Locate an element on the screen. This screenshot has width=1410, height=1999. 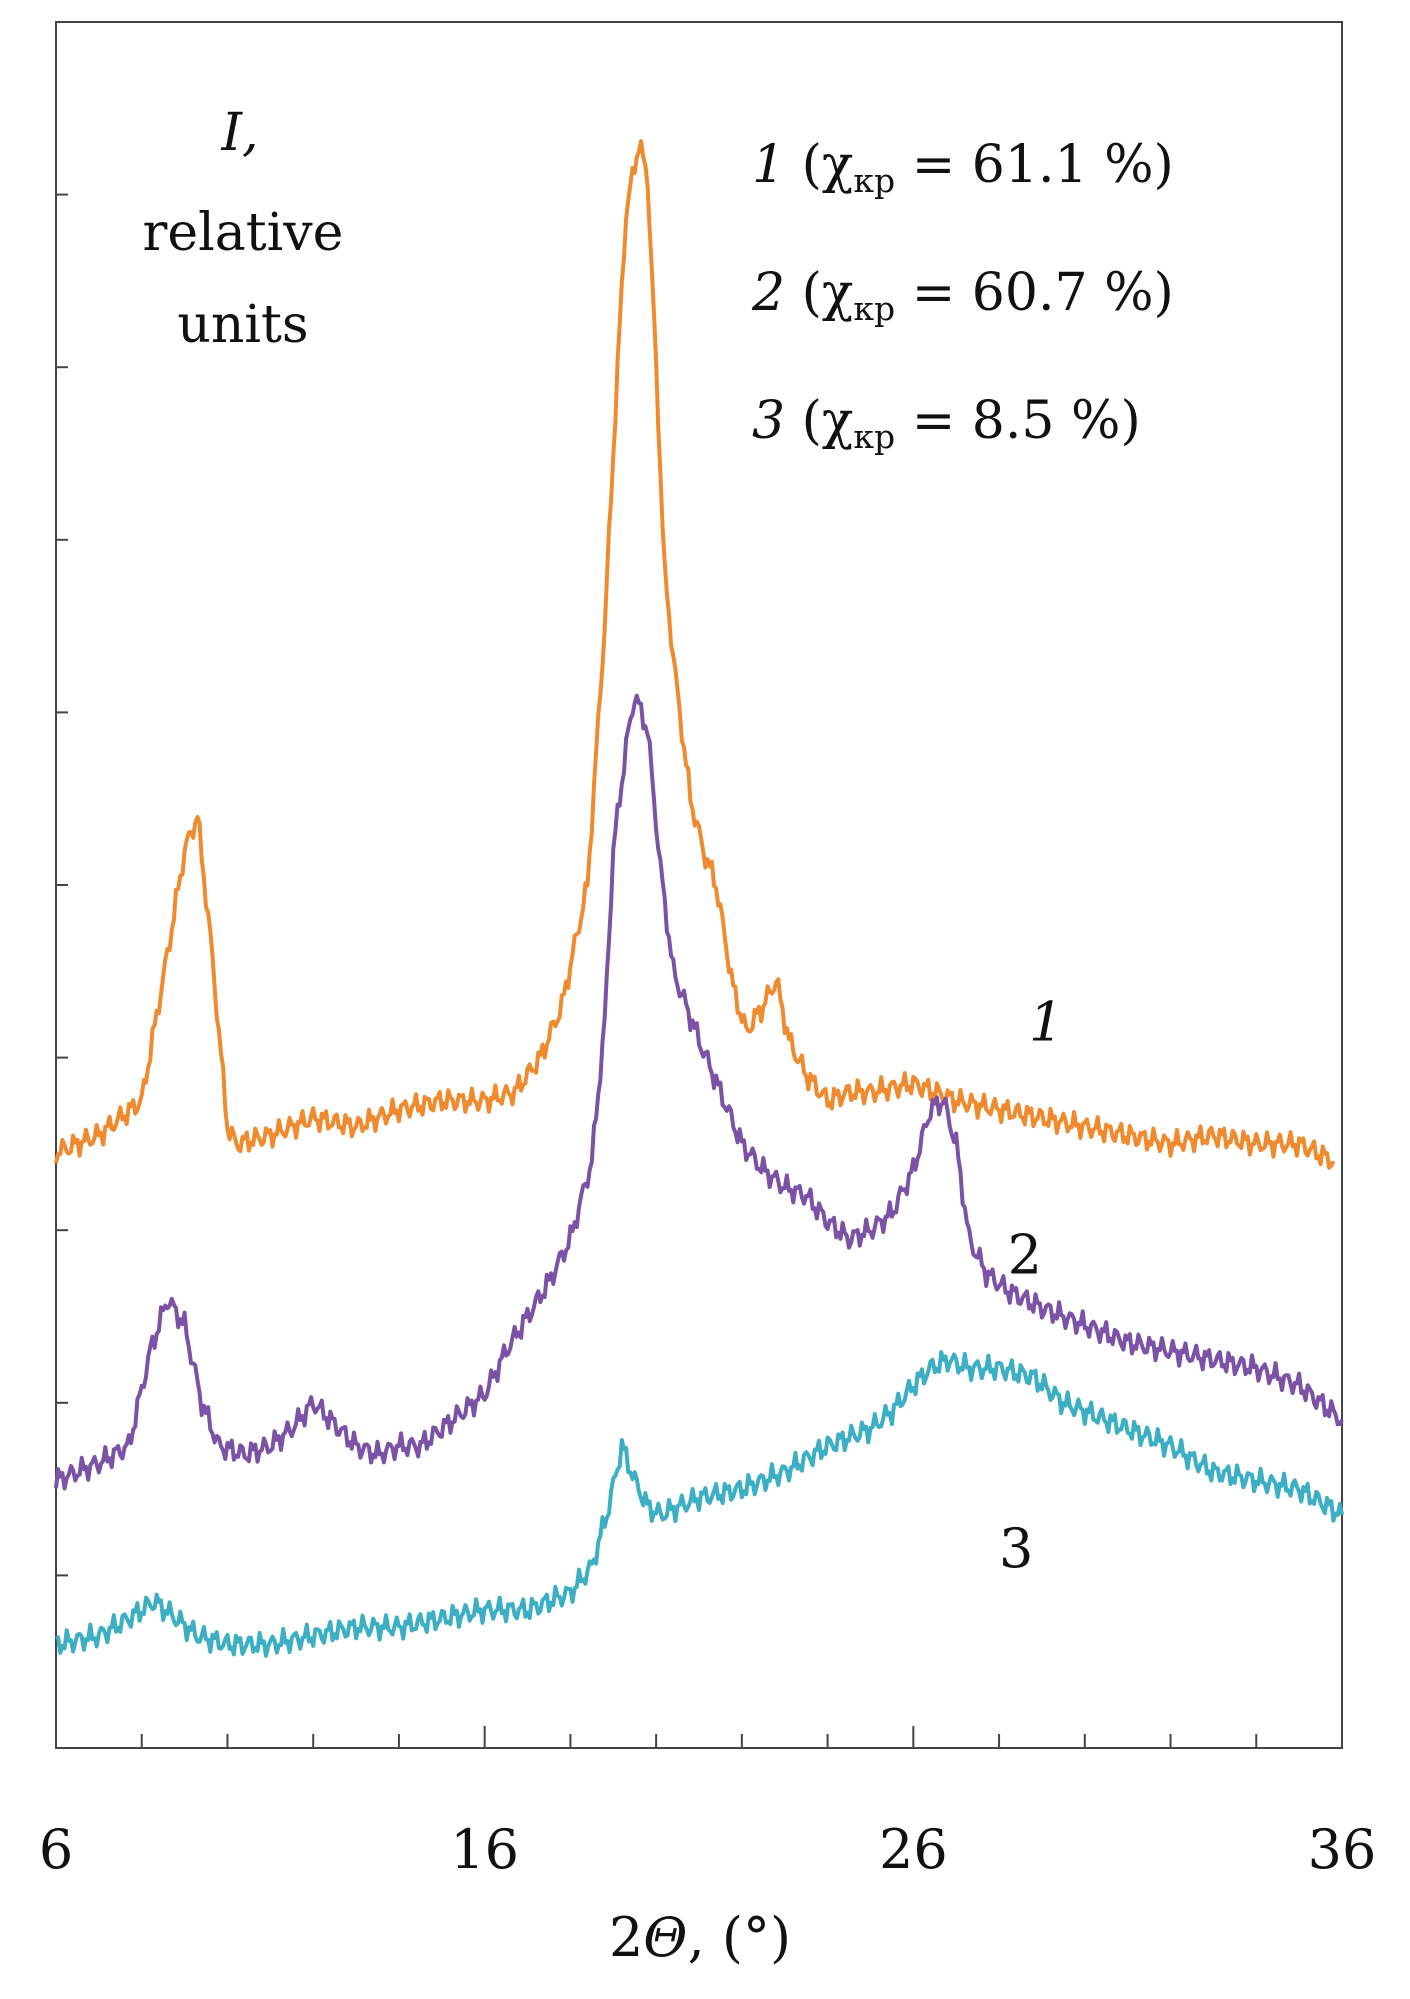
legend-entry-2: 2 (χкр = 60.7 %) is located at coordinates (962, 295).